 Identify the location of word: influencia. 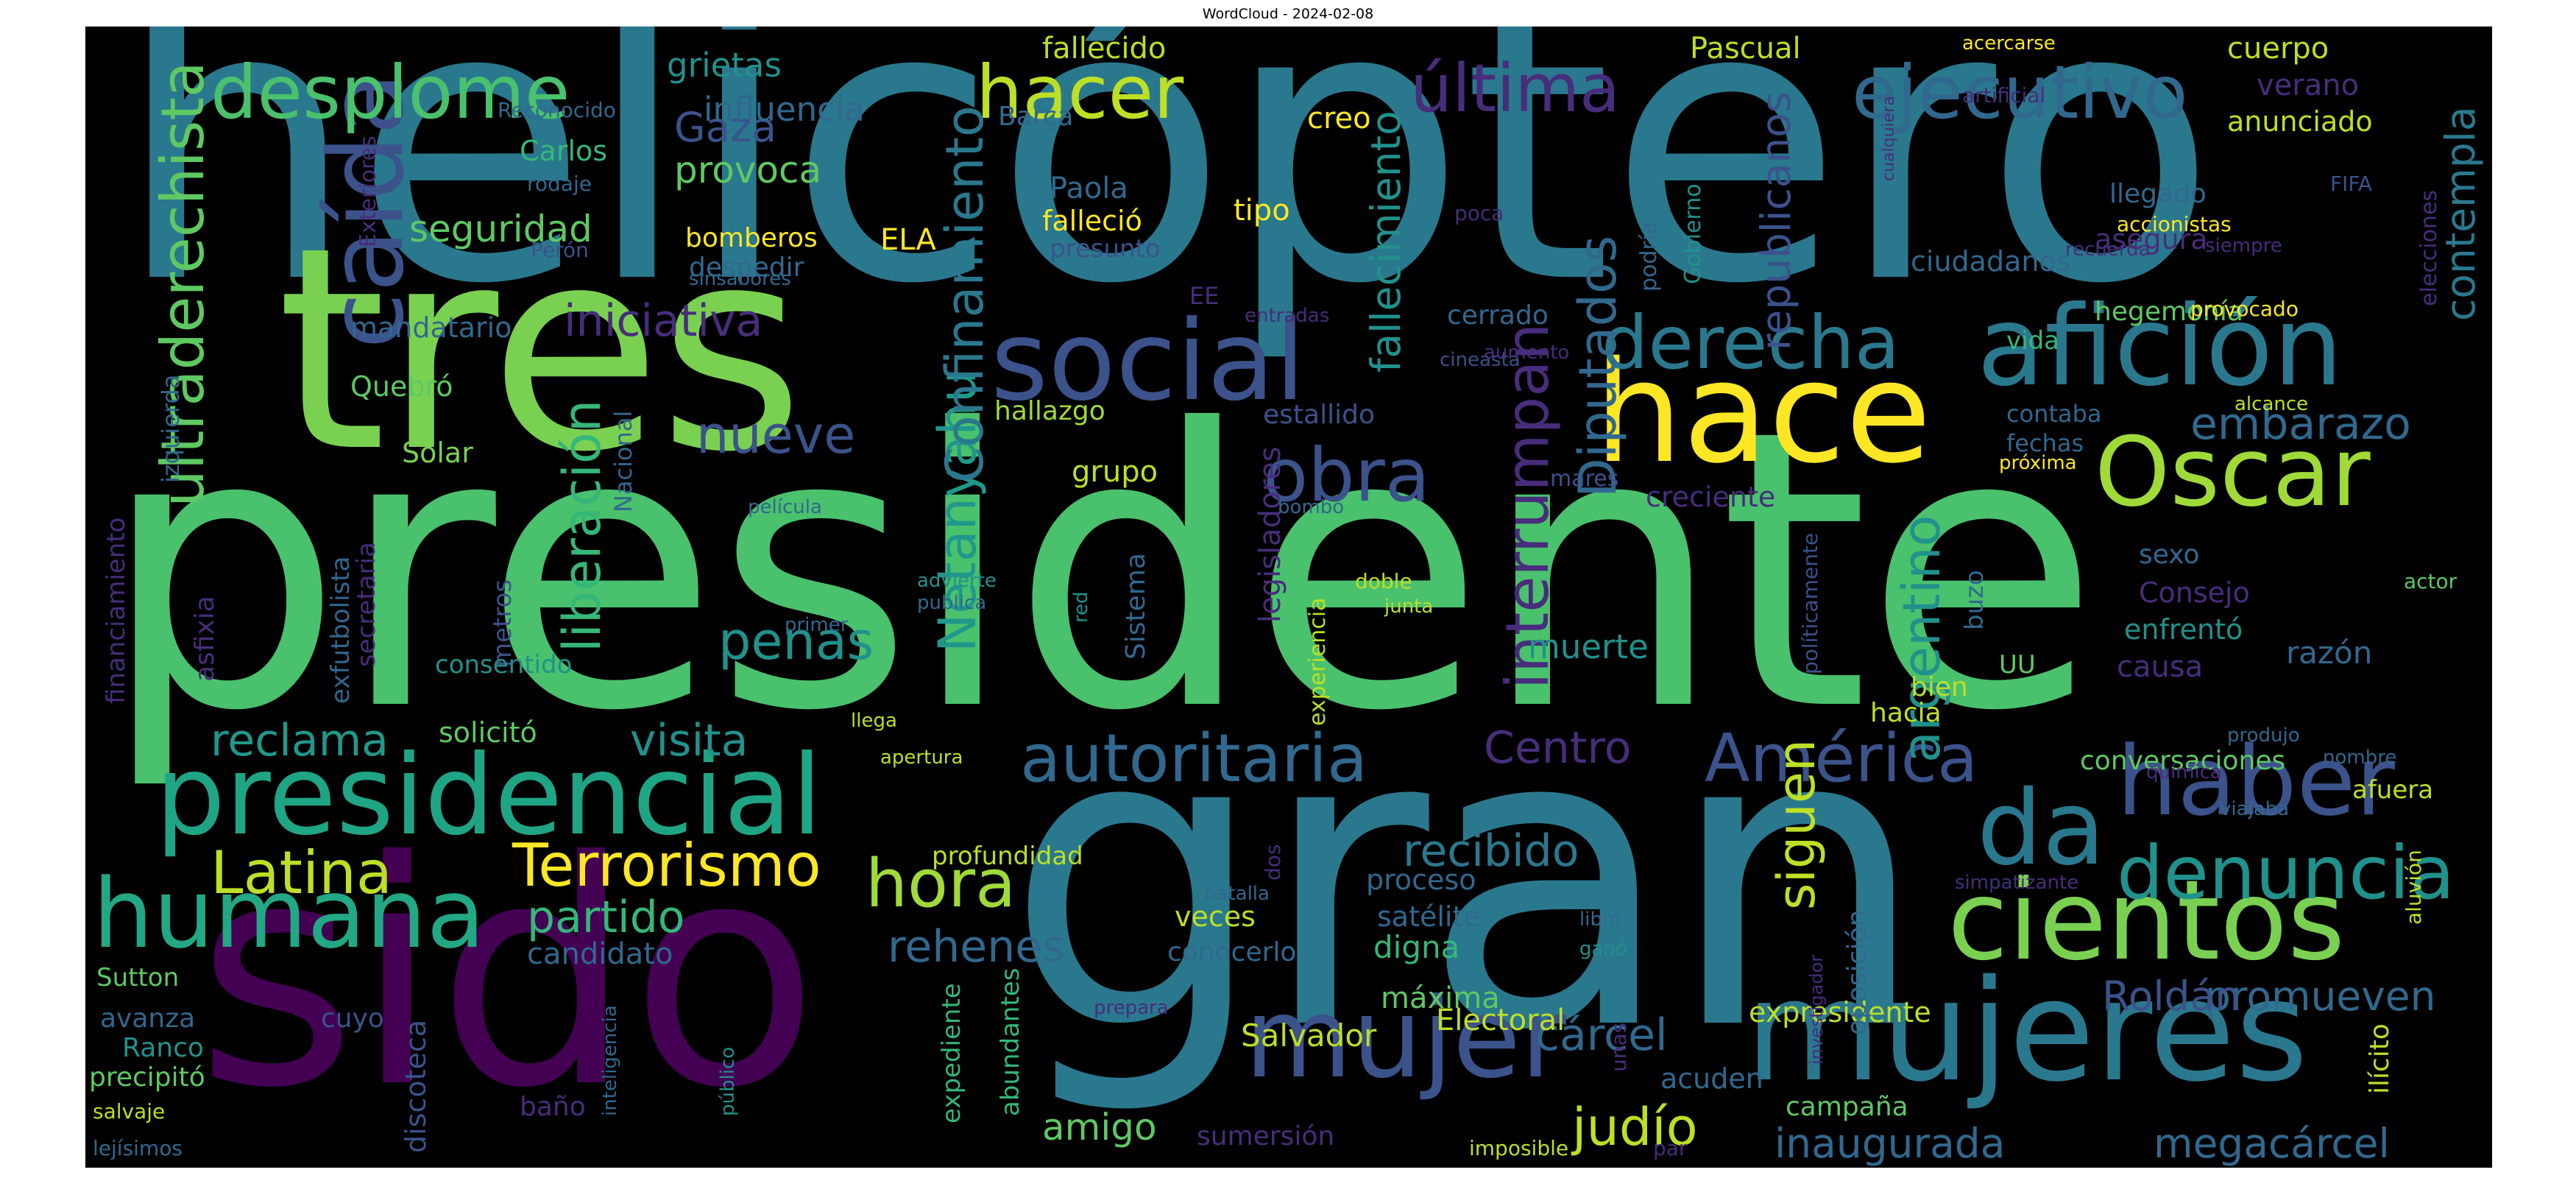
(784, 109).